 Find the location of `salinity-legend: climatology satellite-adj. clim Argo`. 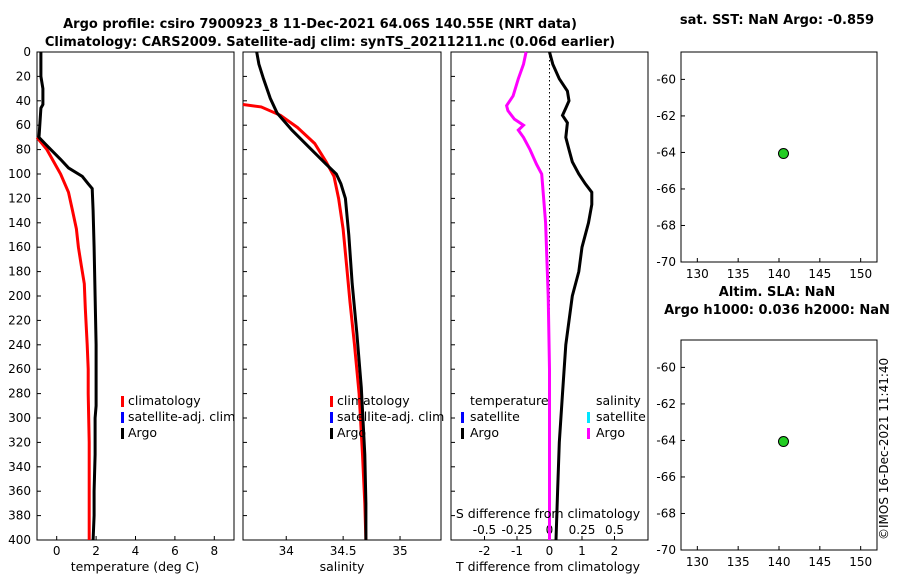

salinity-legend: climatology satellite-adj. clim Argo is located at coordinates (387, 416).